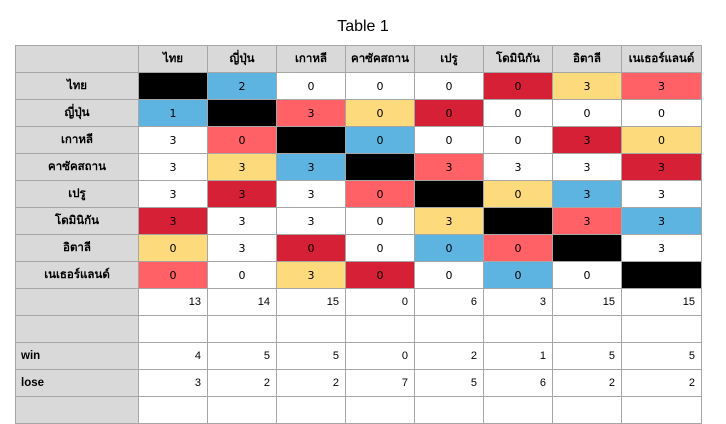  What do you see at coordinates (173, 113) in the screenshot?
I see `score-cell: 1` at bounding box center [173, 113].